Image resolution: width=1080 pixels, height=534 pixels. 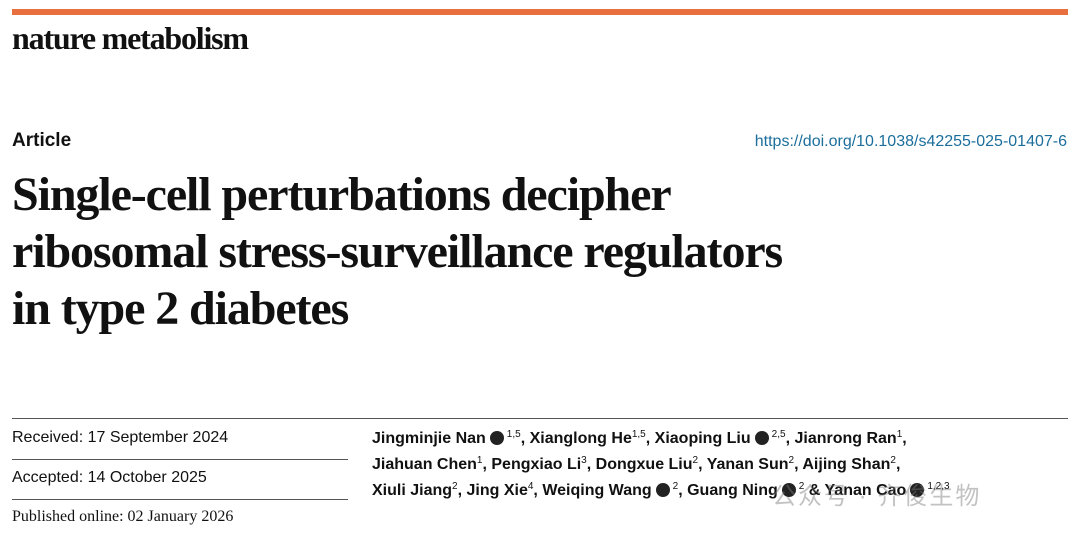 I want to click on author: Pengxiao Li3,, so click(x=541, y=464).